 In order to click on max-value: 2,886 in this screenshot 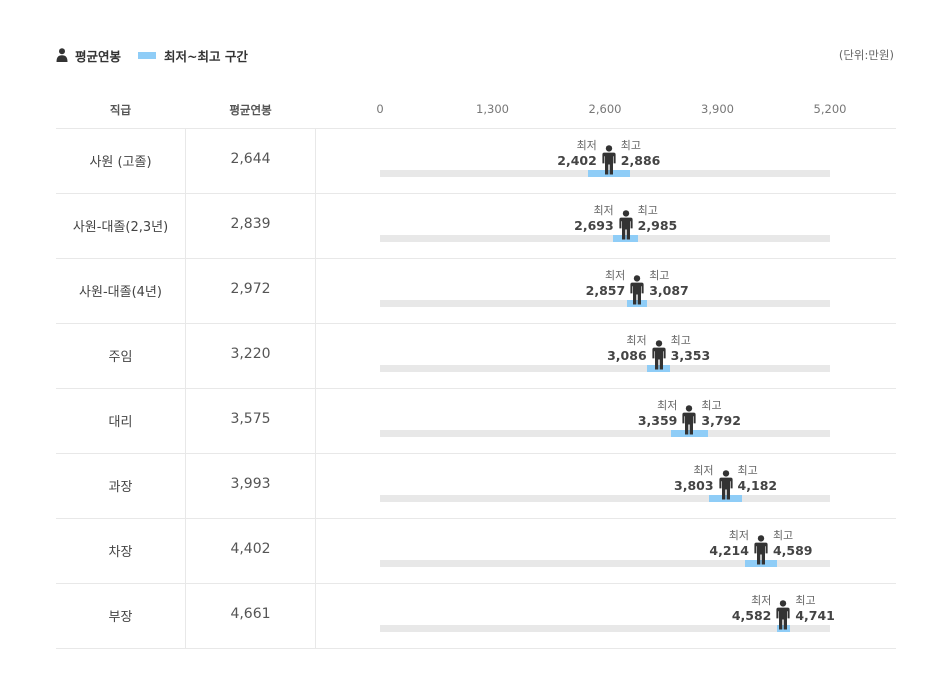, I will do `click(640, 160)`.